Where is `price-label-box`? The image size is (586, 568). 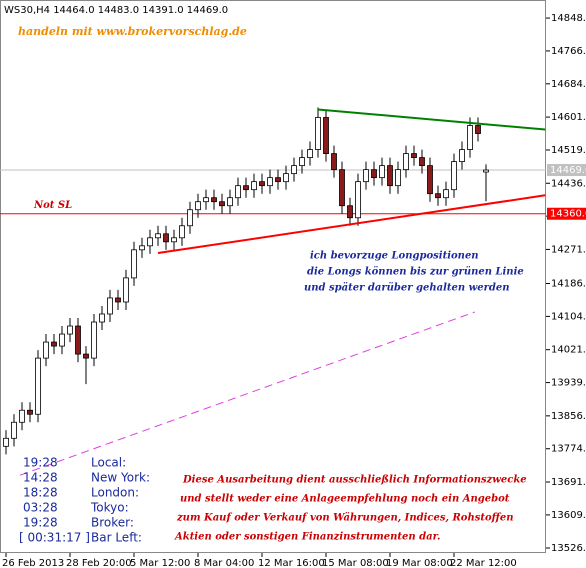
price-label-box is located at coordinates (566, 213).